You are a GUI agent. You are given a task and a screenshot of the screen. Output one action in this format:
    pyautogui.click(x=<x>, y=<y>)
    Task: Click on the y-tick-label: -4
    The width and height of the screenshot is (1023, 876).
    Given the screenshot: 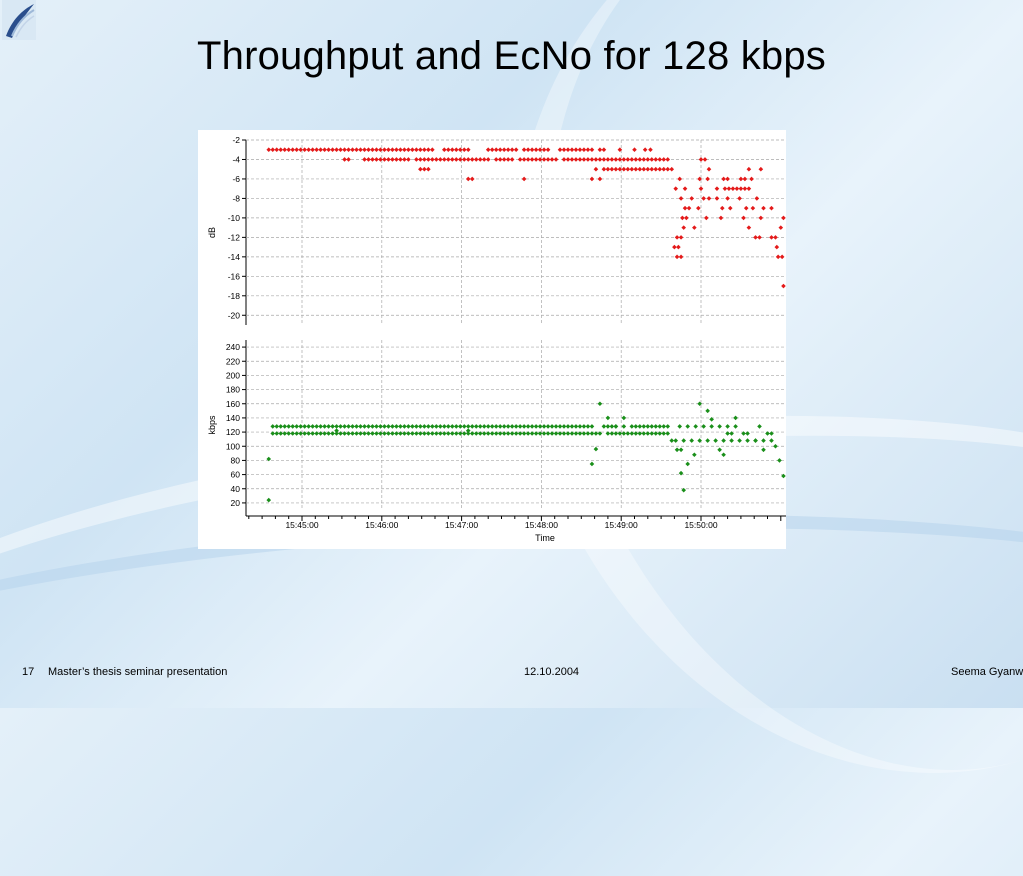 What is the action you would take?
    pyautogui.click(x=236, y=159)
    